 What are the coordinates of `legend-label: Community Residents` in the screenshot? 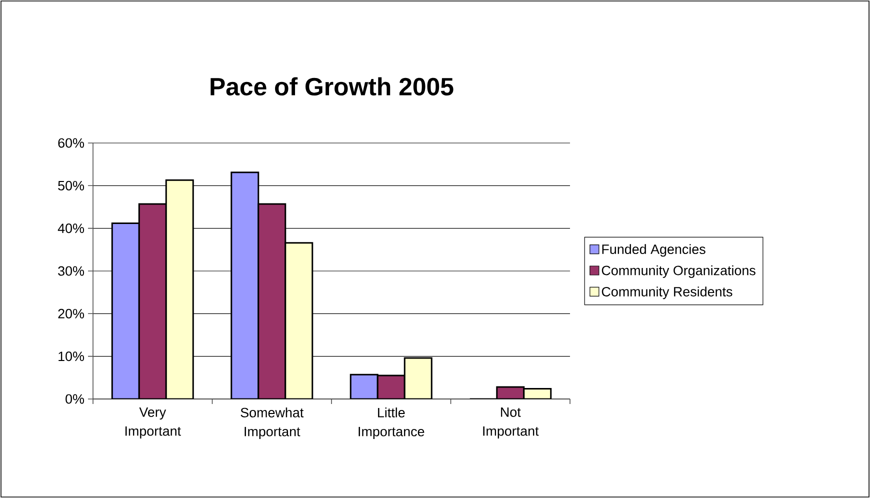 It's located at (667, 293).